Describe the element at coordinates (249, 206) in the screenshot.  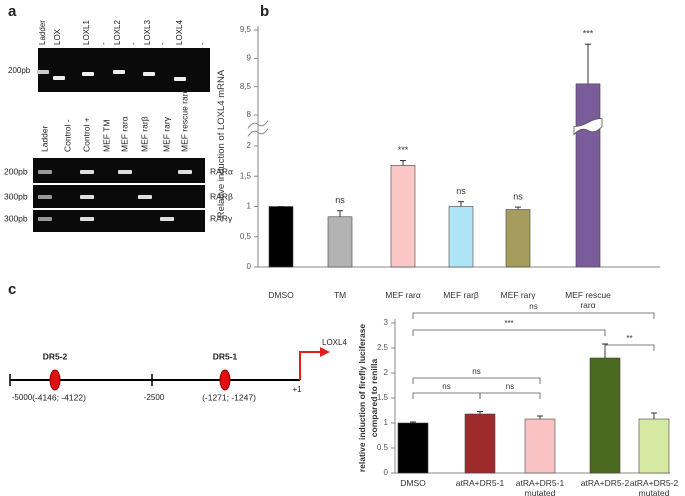
I see `y-tick-label: 1` at that location.